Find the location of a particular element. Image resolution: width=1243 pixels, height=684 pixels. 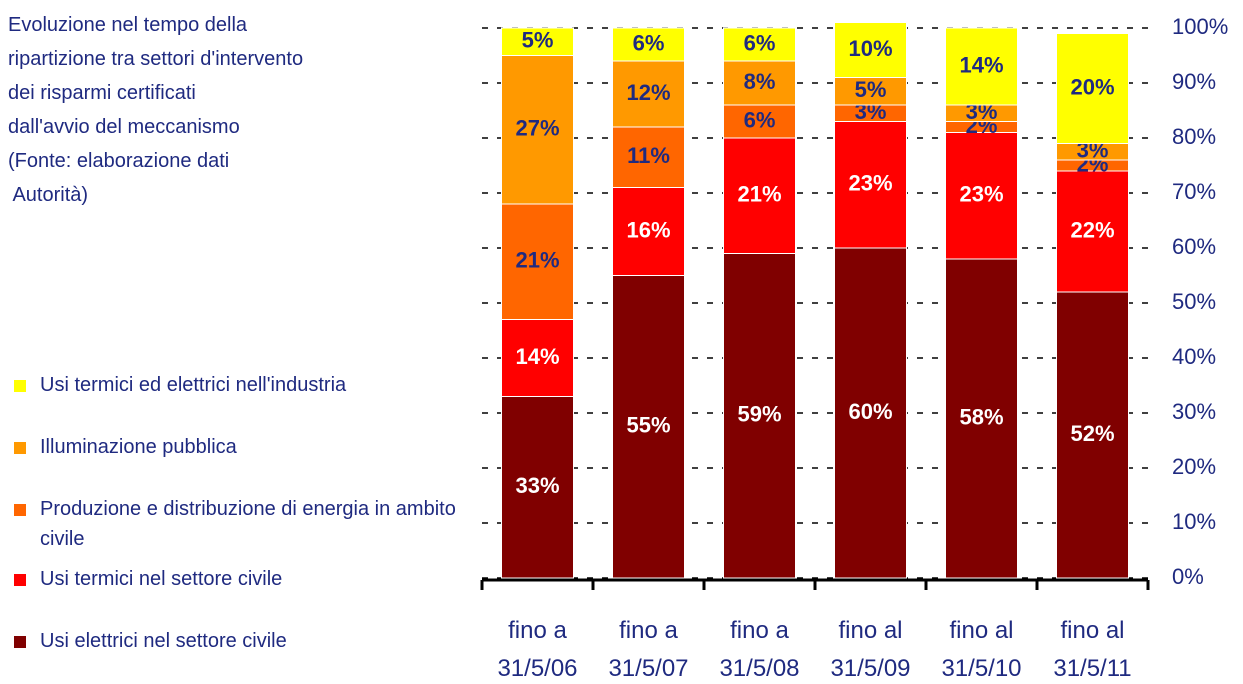

legend-label: Usi elettrici nel settore civile is located at coordinates (163, 641).